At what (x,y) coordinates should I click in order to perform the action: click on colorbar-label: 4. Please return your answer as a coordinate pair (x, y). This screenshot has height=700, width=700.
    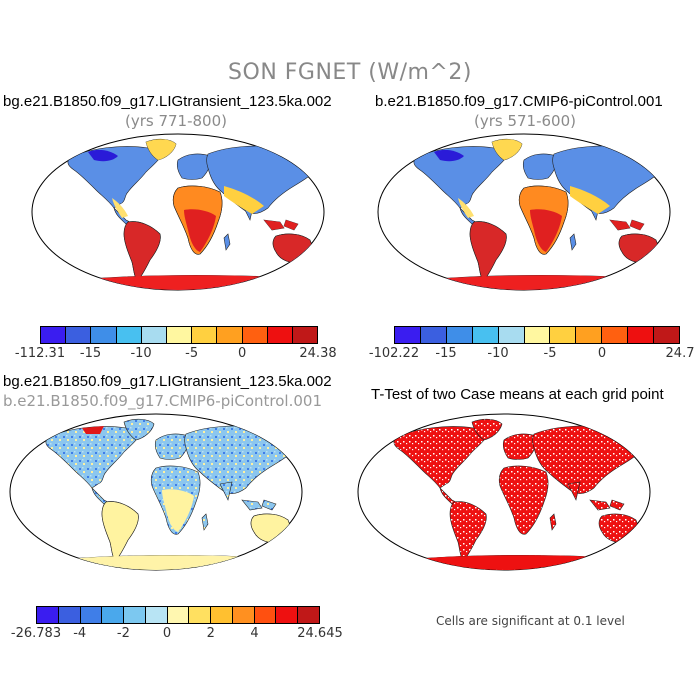
    Looking at the image, I should click on (254, 633).